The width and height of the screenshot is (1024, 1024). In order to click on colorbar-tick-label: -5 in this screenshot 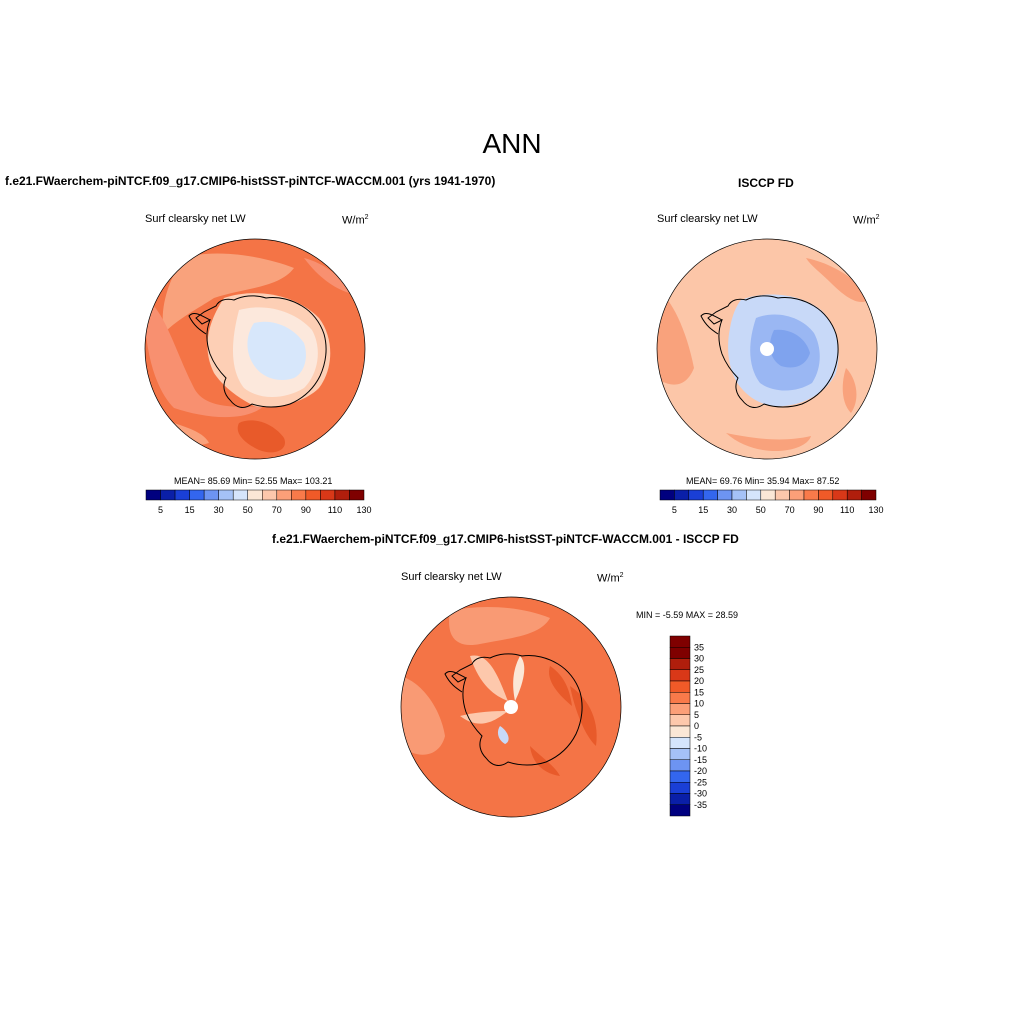, I will do `click(698, 737)`.